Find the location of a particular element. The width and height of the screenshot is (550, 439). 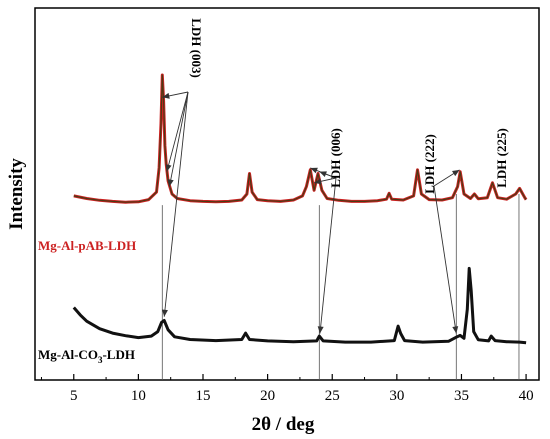

annotation-ldh-006: LDH (006) is located at coordinates (335, 158).